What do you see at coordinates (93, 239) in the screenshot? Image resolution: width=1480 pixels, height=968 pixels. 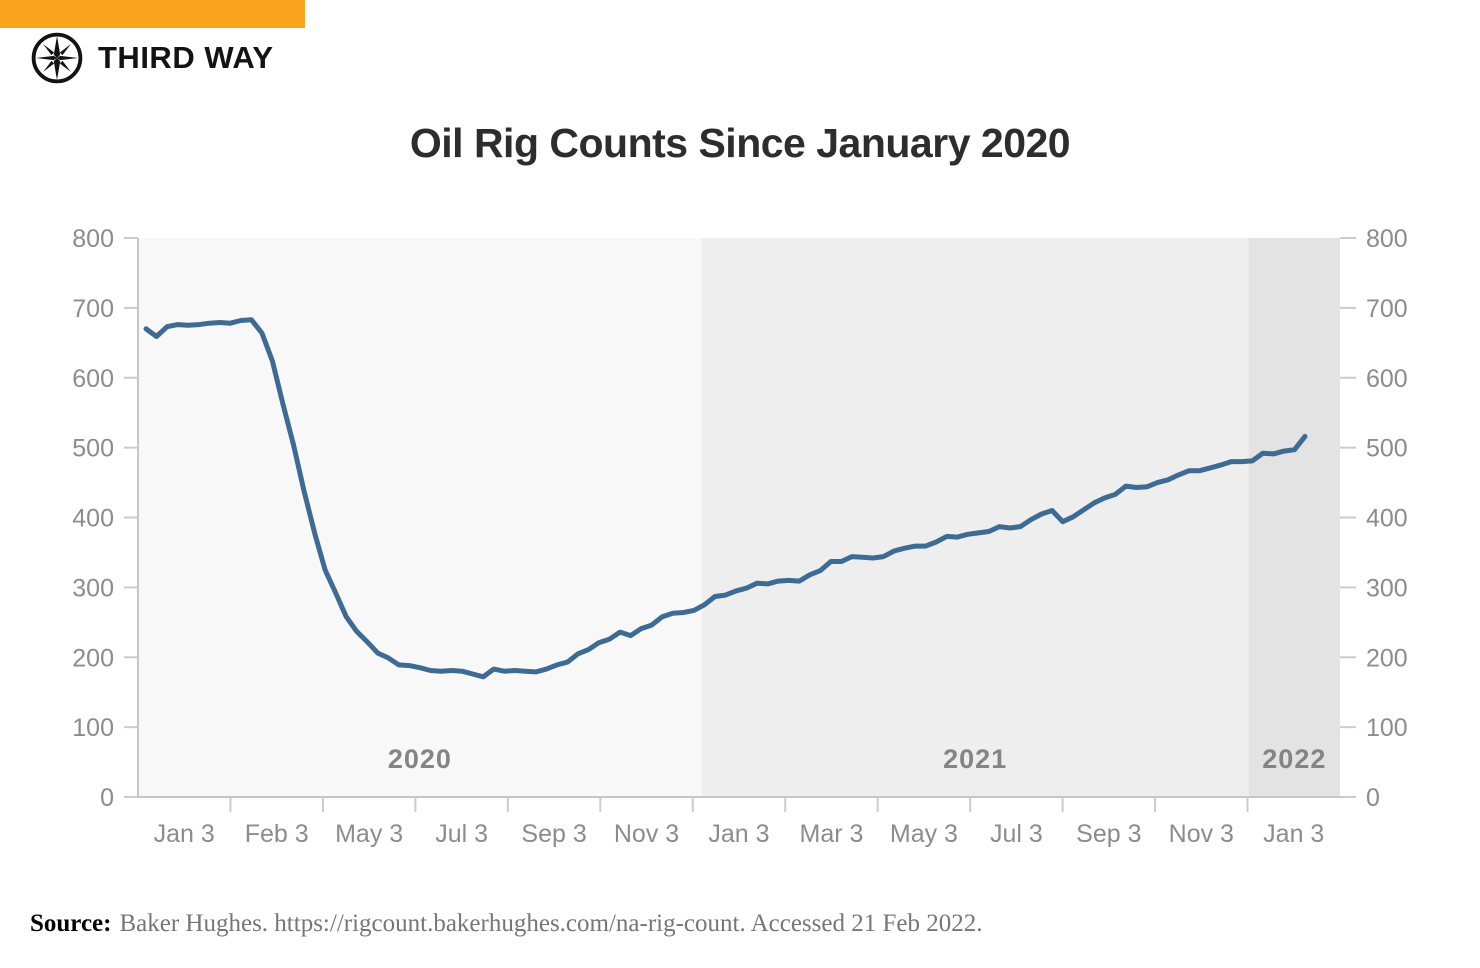 I see `y-tick-label-left: 800` at bounding box center [93, 239].